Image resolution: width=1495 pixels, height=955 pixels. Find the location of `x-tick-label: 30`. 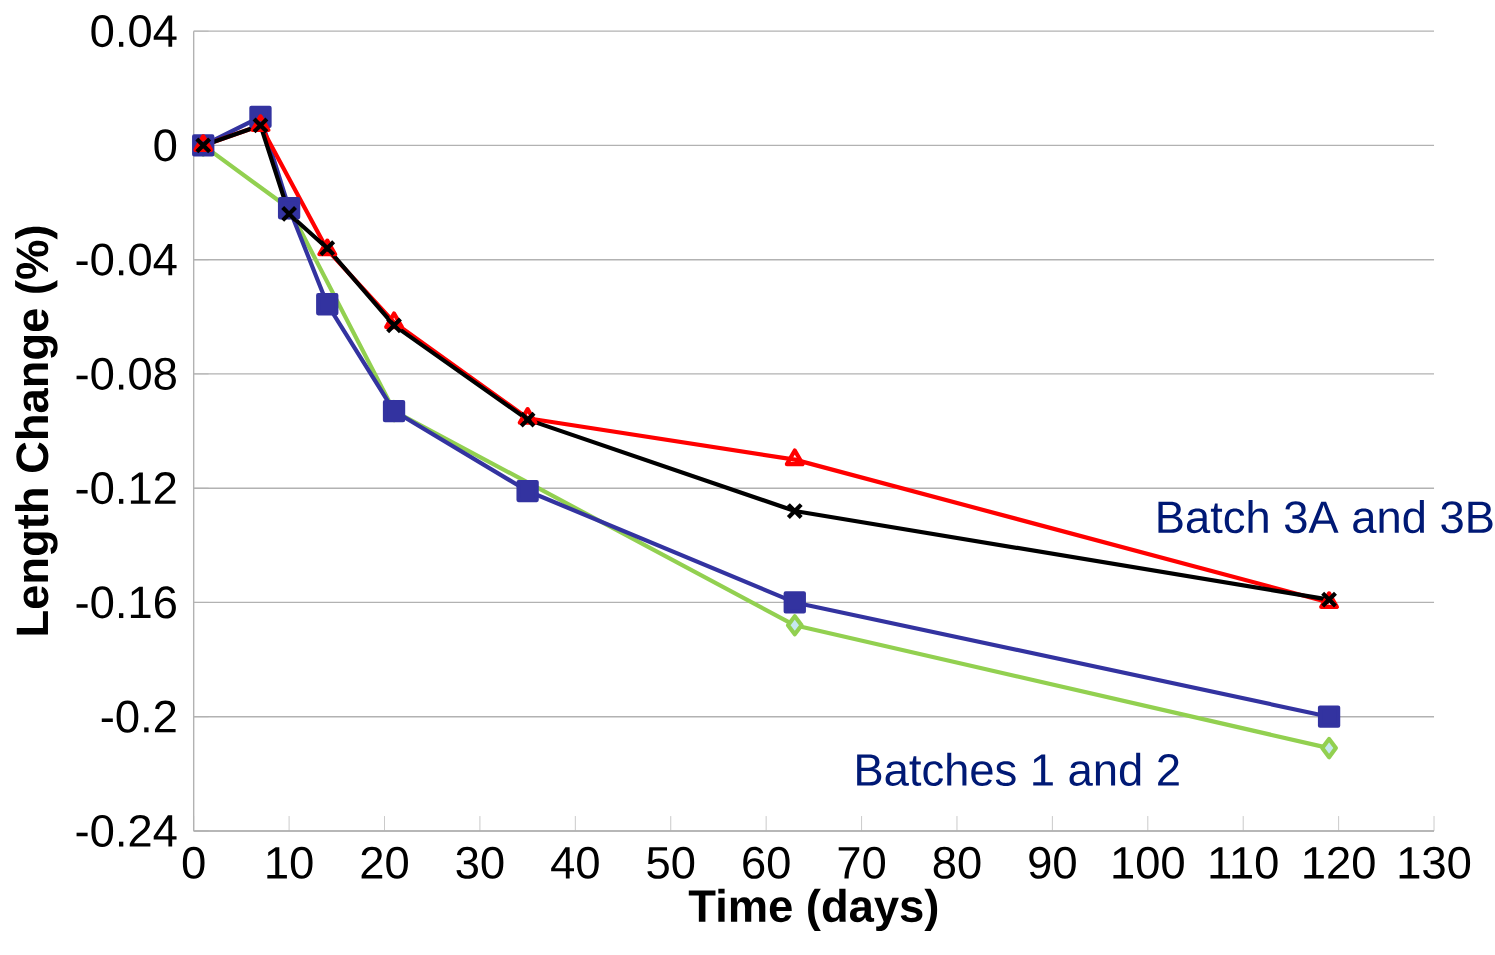

x-tick-label: 30 is located at coordinates (480, 862).